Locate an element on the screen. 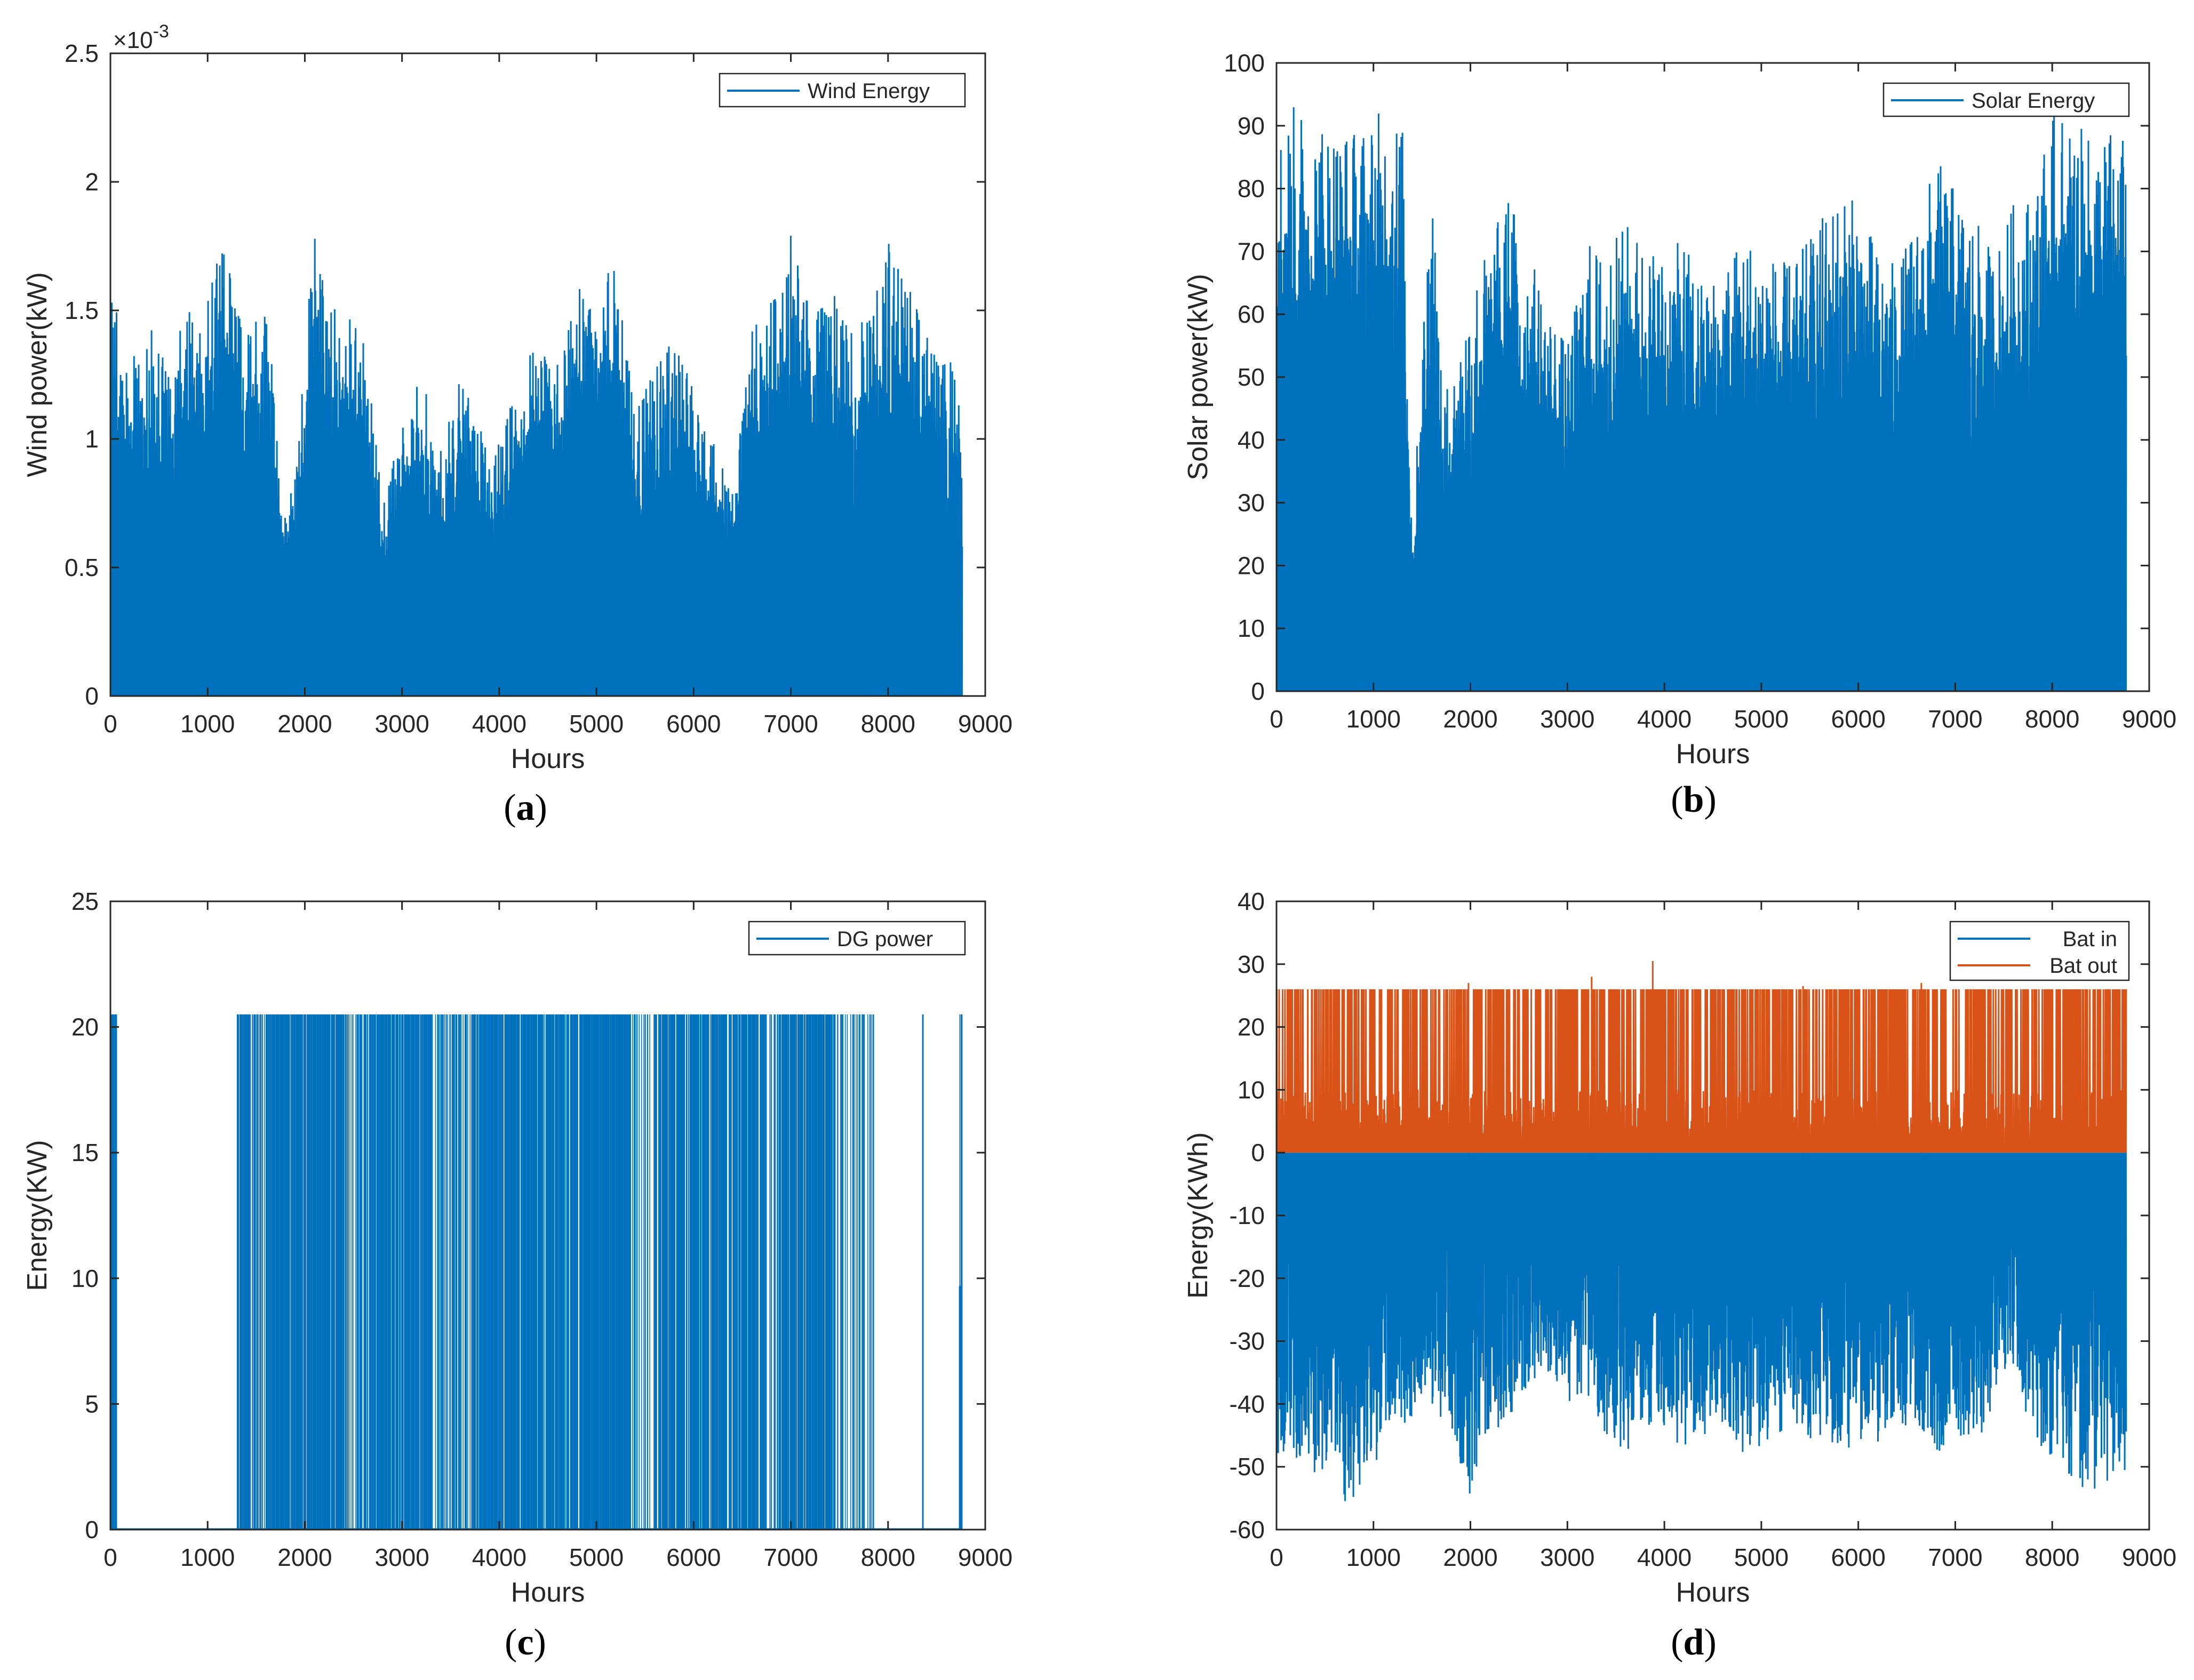 The image size is (2194, 1680). x-tick-label-a-1: 1000 is located at coordinates (207, 724).